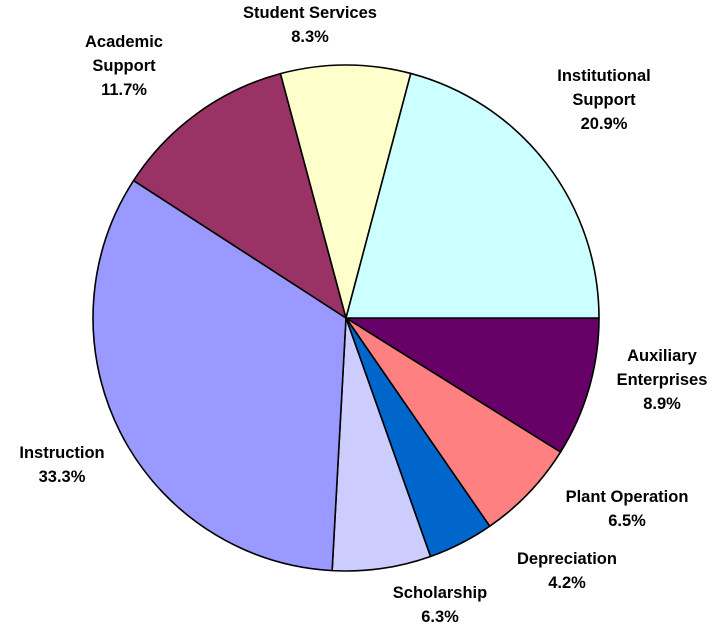  What do you see at coordinates (310, 13) in the screenshot?
I see `slice-name-line: Student Services` at bounding box center [310, 13].